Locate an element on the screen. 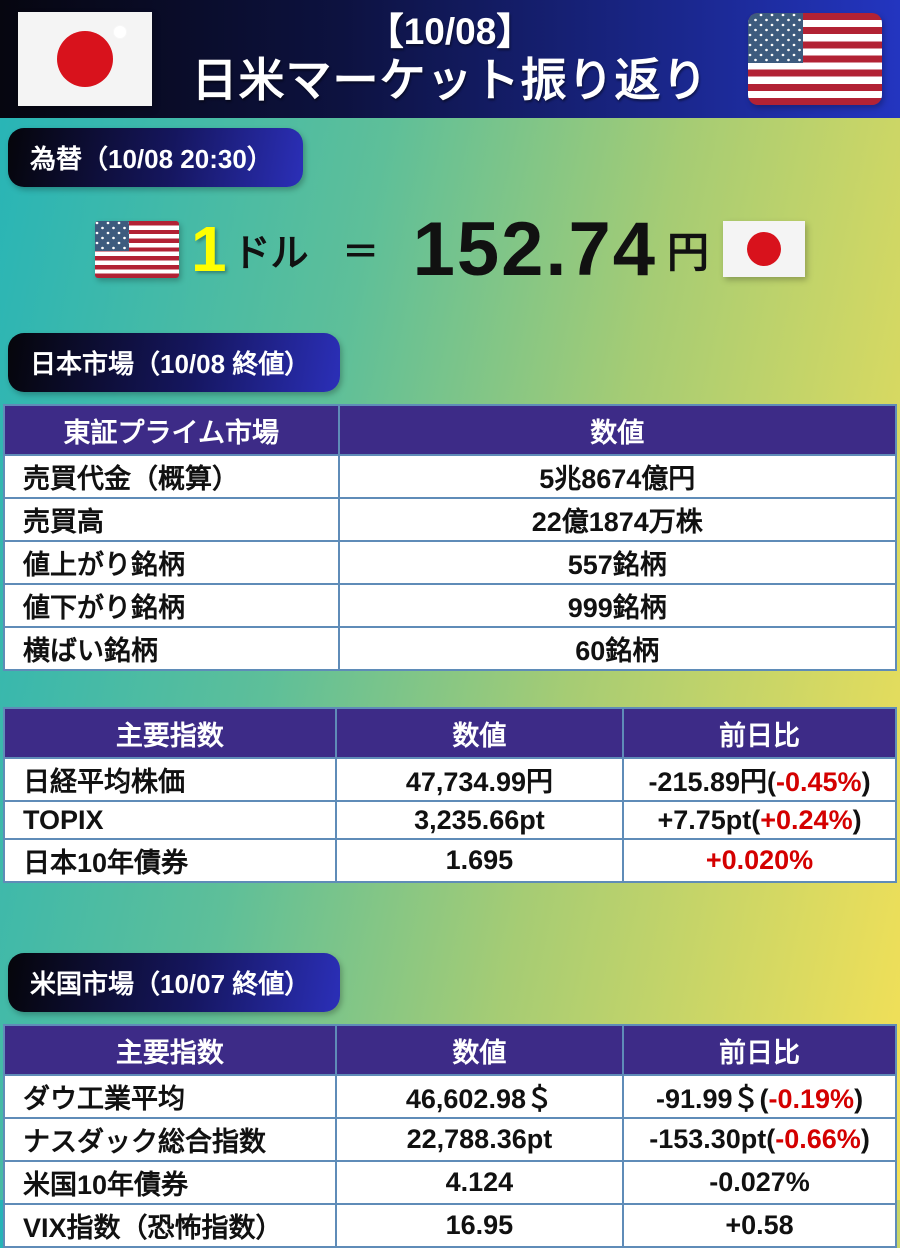 This screenshot has height=1248, width=900. col-header-market: 東証プライム市場 is located at coordinates (171, 430).